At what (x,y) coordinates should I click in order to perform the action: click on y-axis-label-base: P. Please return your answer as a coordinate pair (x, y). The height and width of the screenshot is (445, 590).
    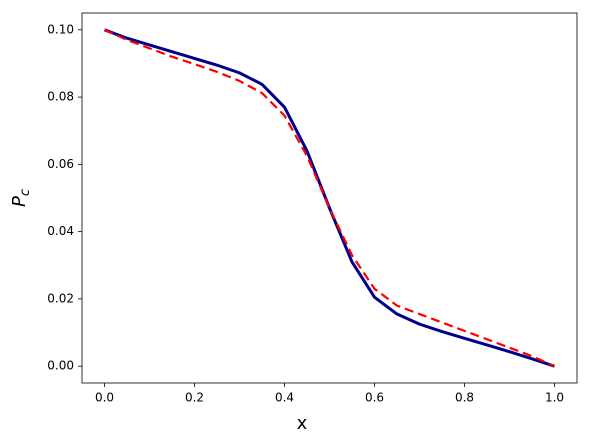
    Looking at the image, I should click on (19, 201).